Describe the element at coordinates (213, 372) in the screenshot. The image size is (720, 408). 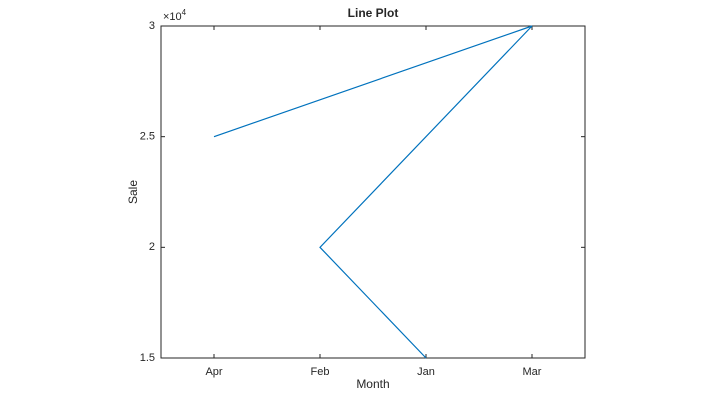
I see `x-tick-label: Apr` at that location.